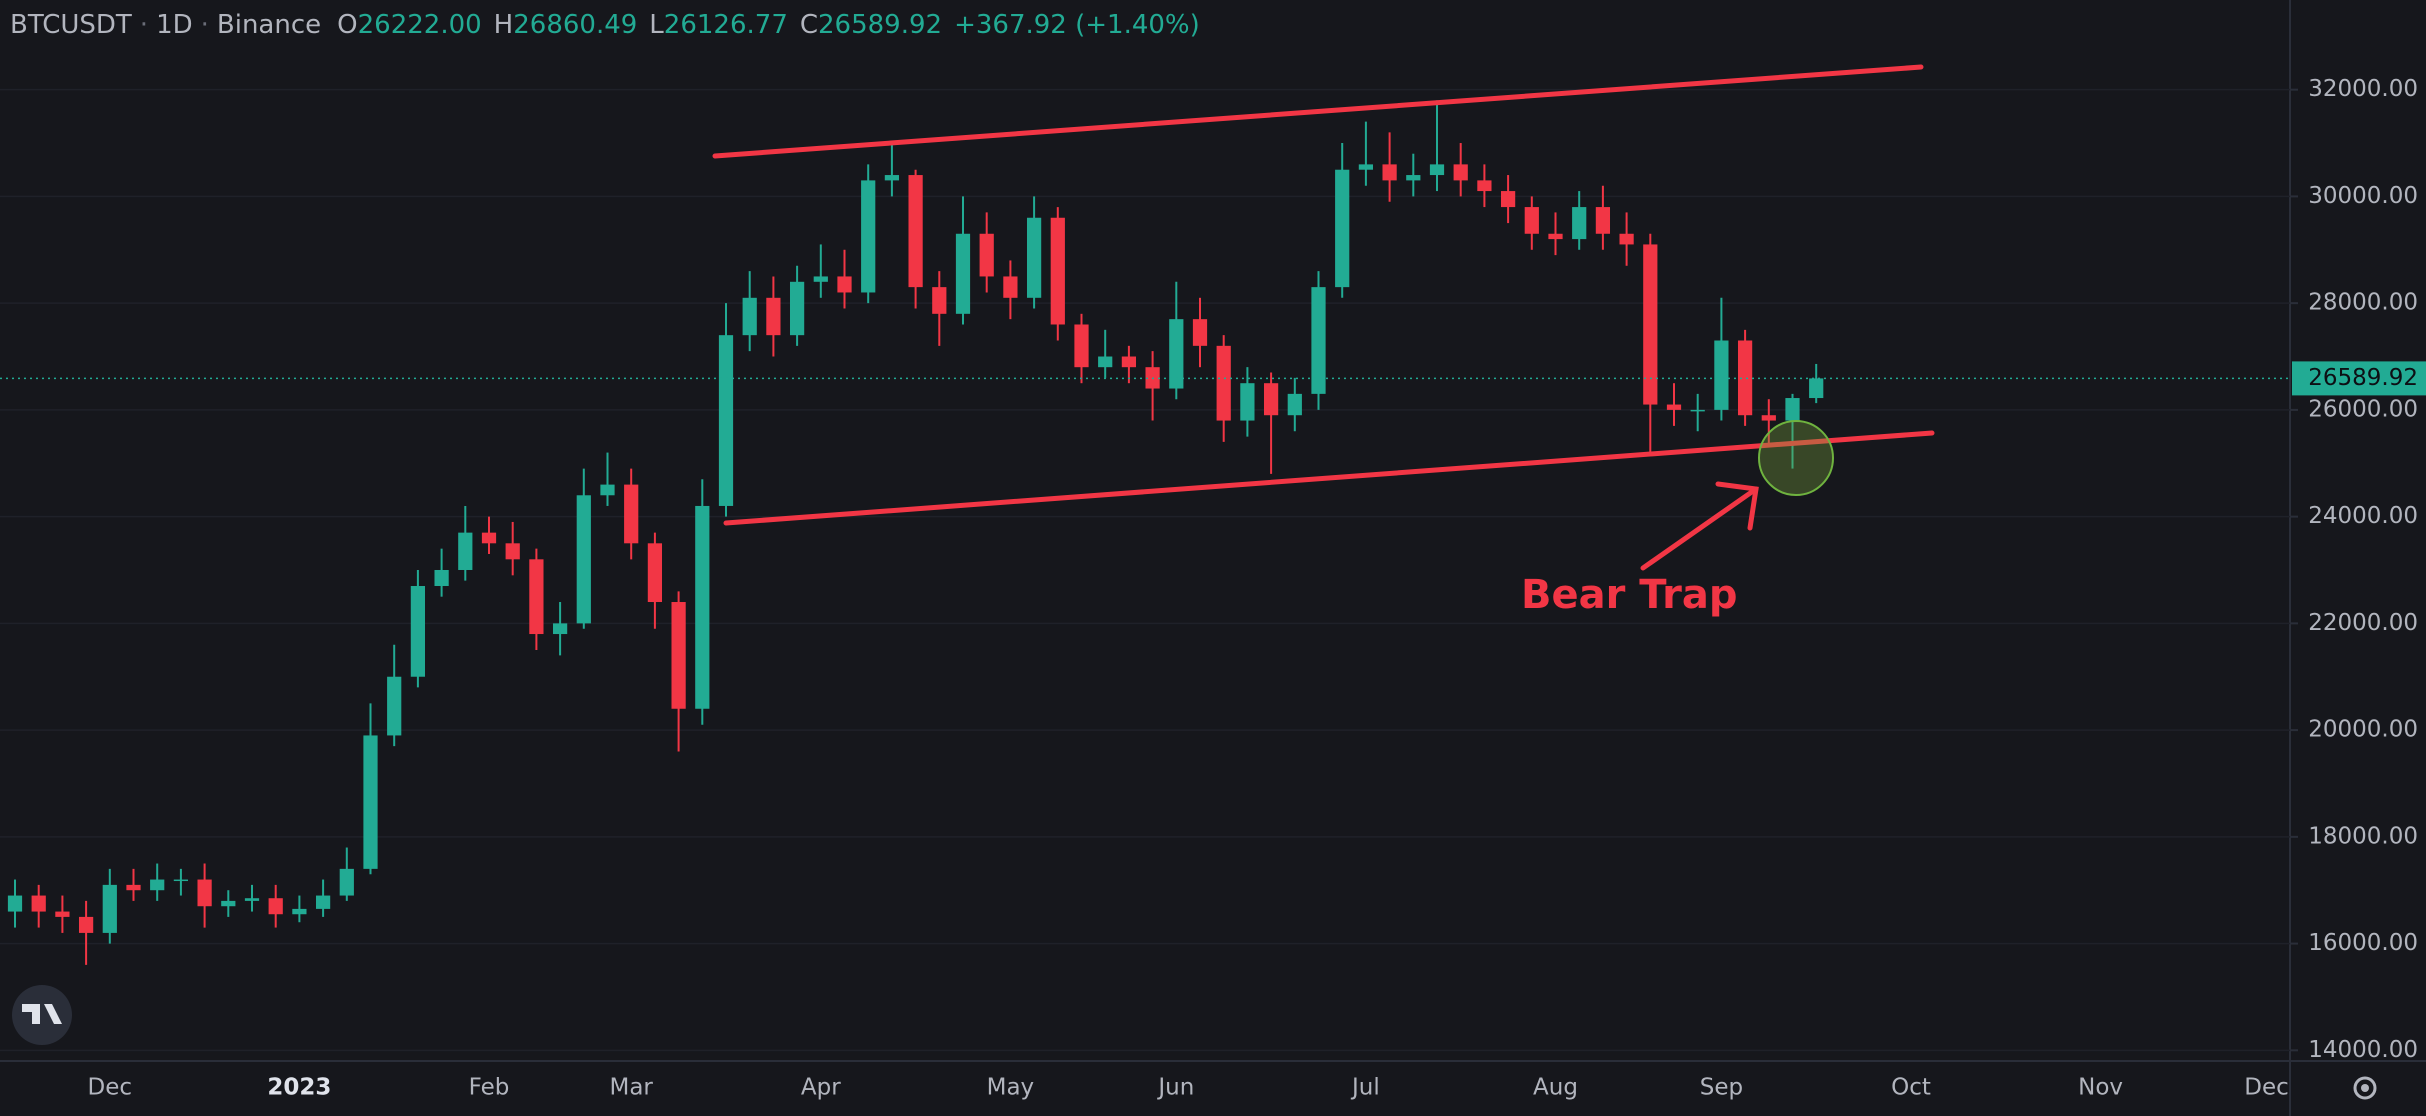  I want to click on interval: 1D, so click(174, 25).